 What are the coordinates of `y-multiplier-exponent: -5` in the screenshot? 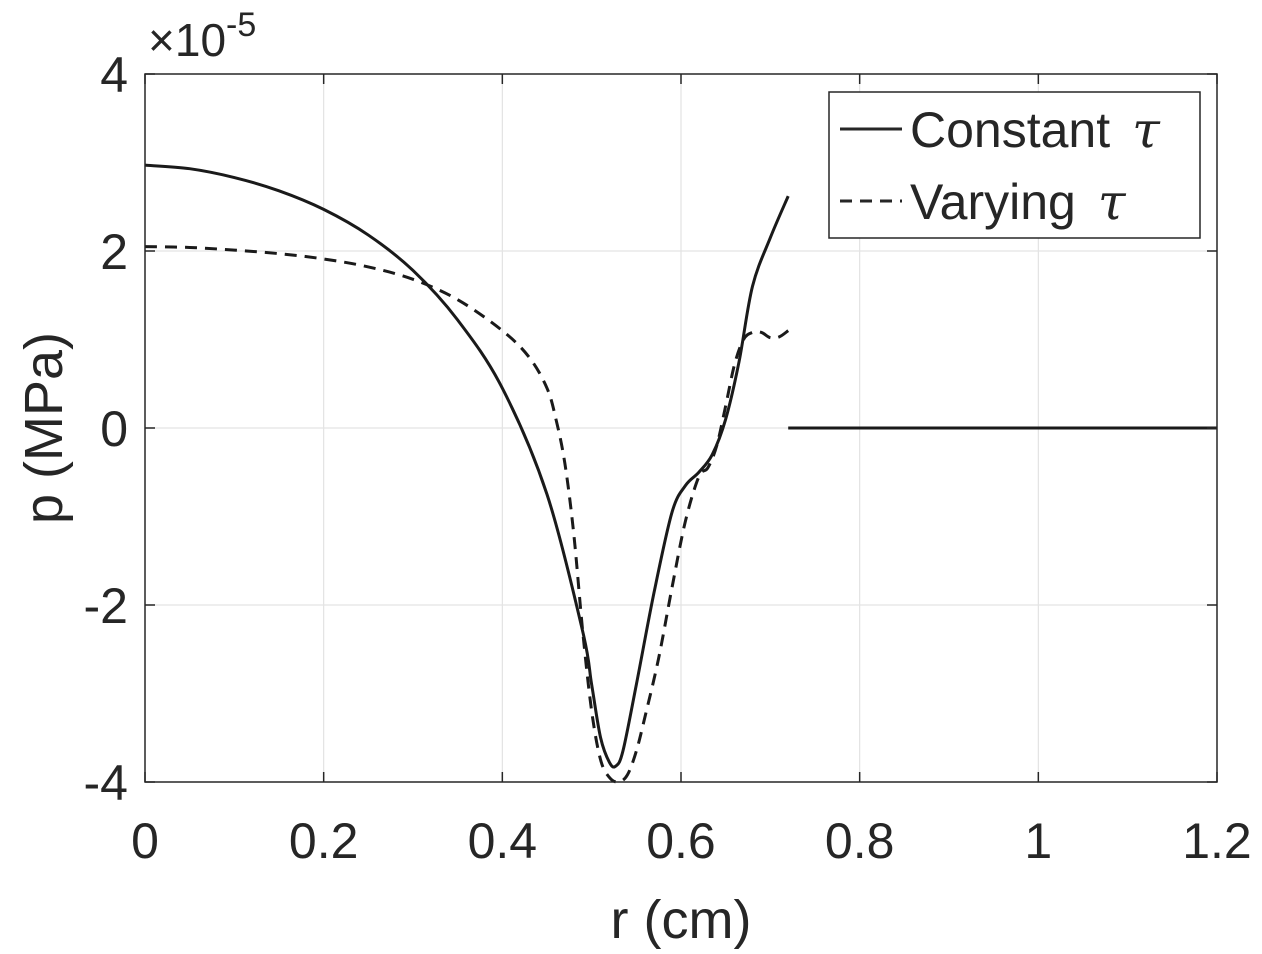 It's located at (241, 25).